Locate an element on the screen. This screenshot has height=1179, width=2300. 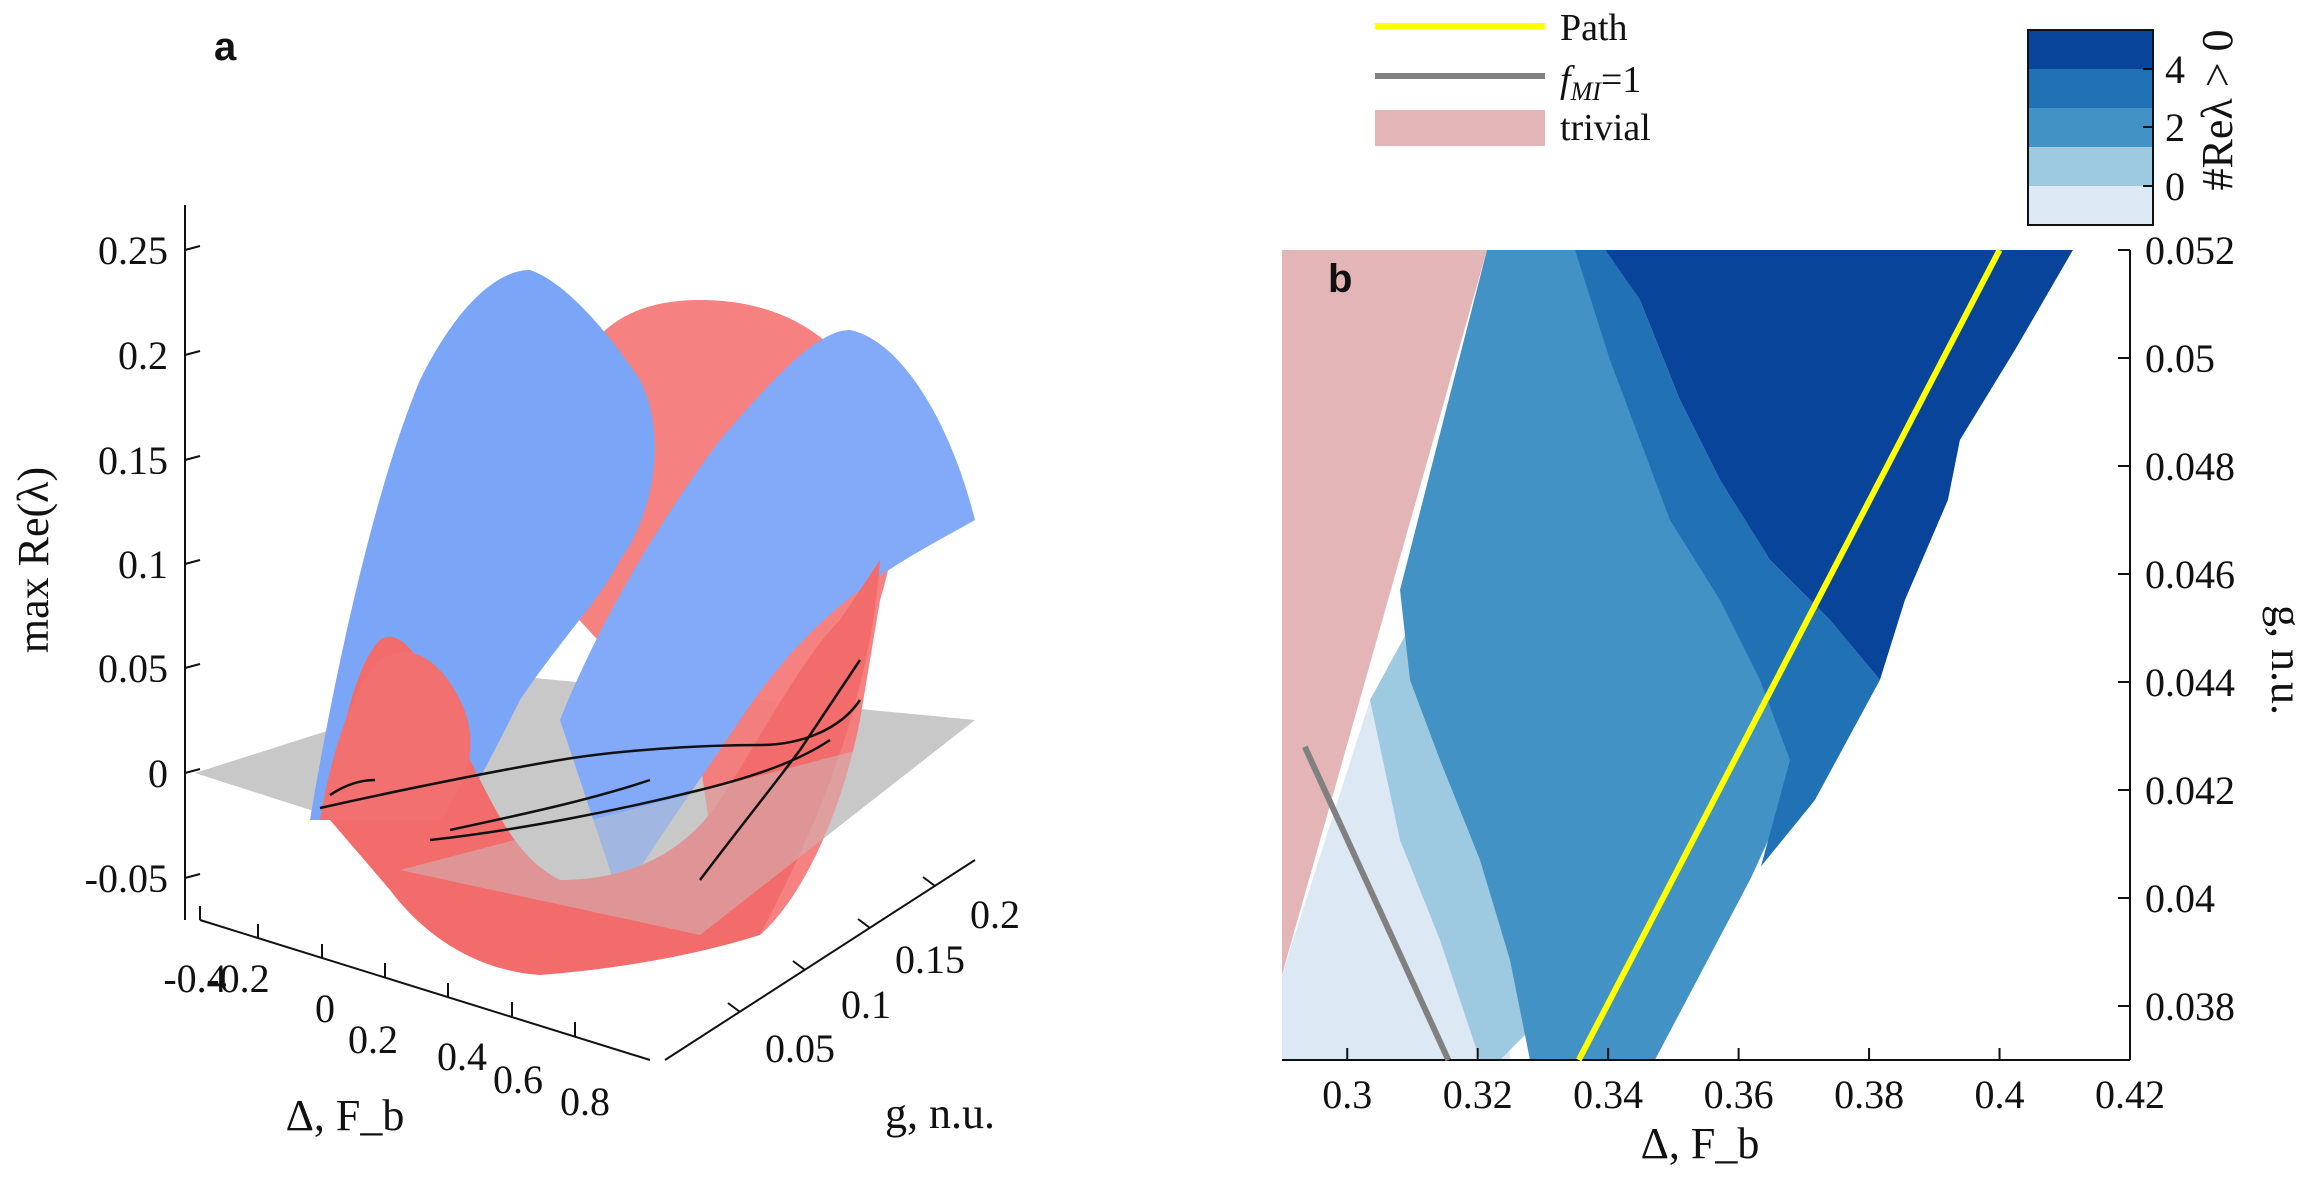
x-tick-label: -0.4 is located at coordinates (194, 978).